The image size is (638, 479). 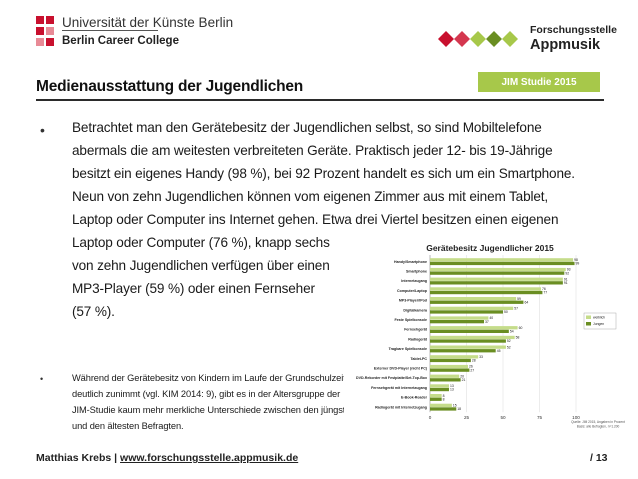 I want to click on chart-category-label: Tragbare Spielkonsole, so click(x=408, y=349).